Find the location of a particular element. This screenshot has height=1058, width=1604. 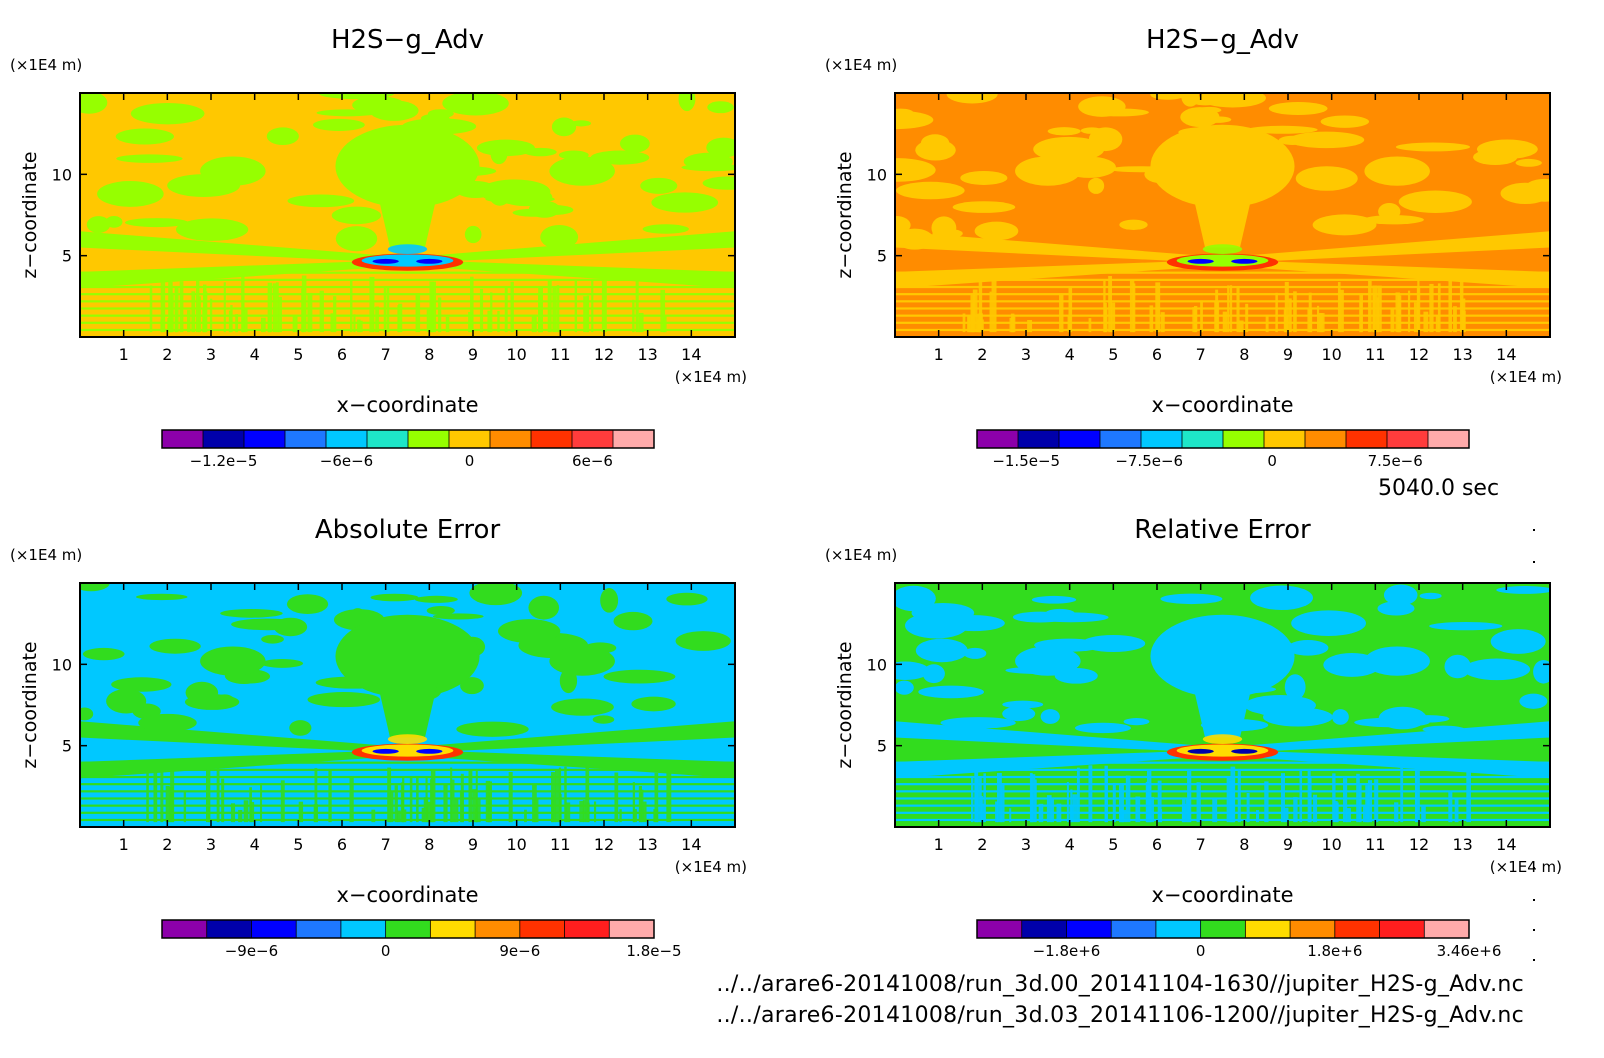

central-stem is located at coordinates (1222, 709).